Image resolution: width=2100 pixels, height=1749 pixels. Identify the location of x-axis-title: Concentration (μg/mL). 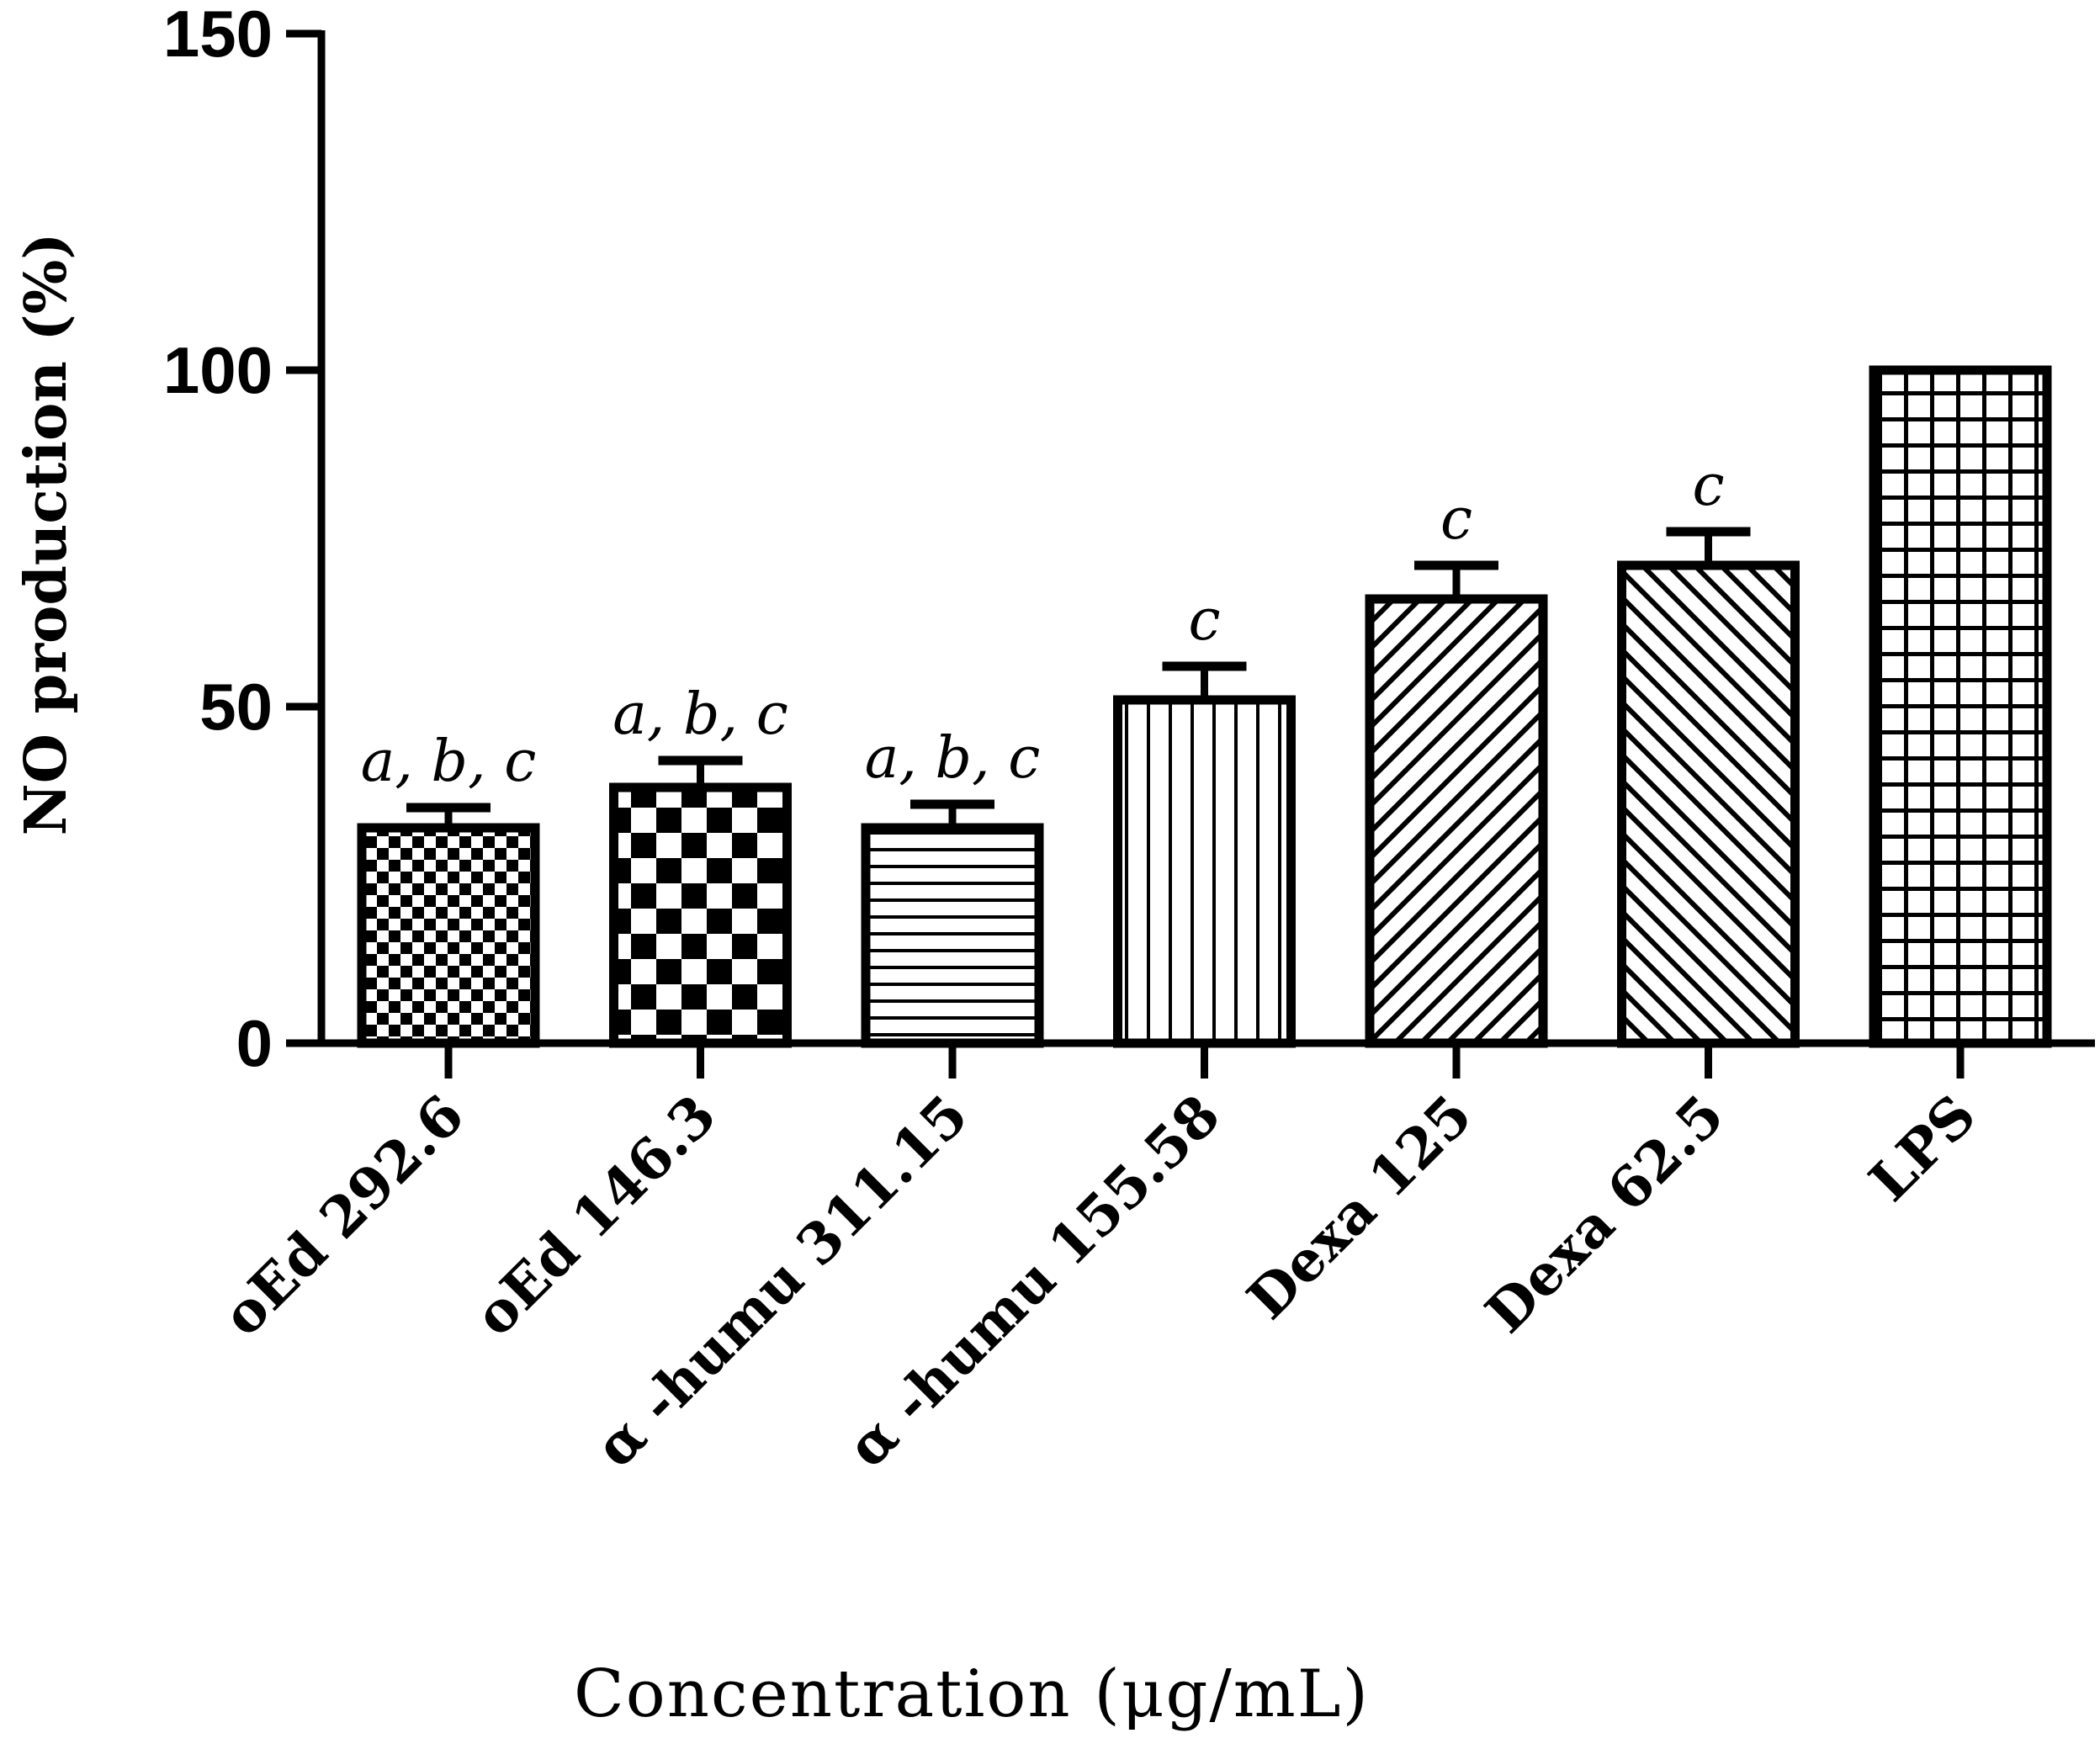
(972, 1694).